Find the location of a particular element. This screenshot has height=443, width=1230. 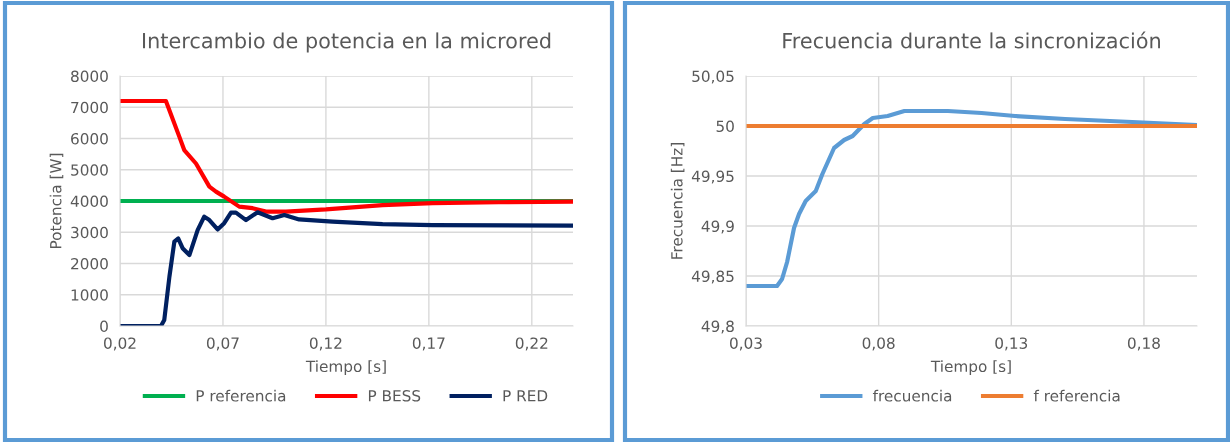

y-tick-label: 0 is located at coordinates (104, 326).